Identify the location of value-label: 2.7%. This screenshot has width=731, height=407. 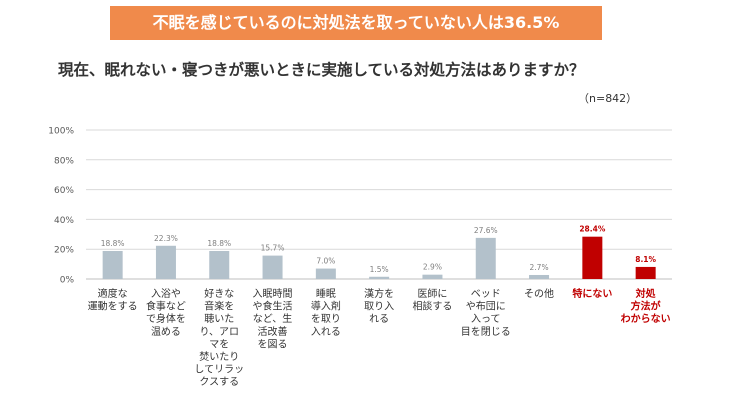
(539, 267).